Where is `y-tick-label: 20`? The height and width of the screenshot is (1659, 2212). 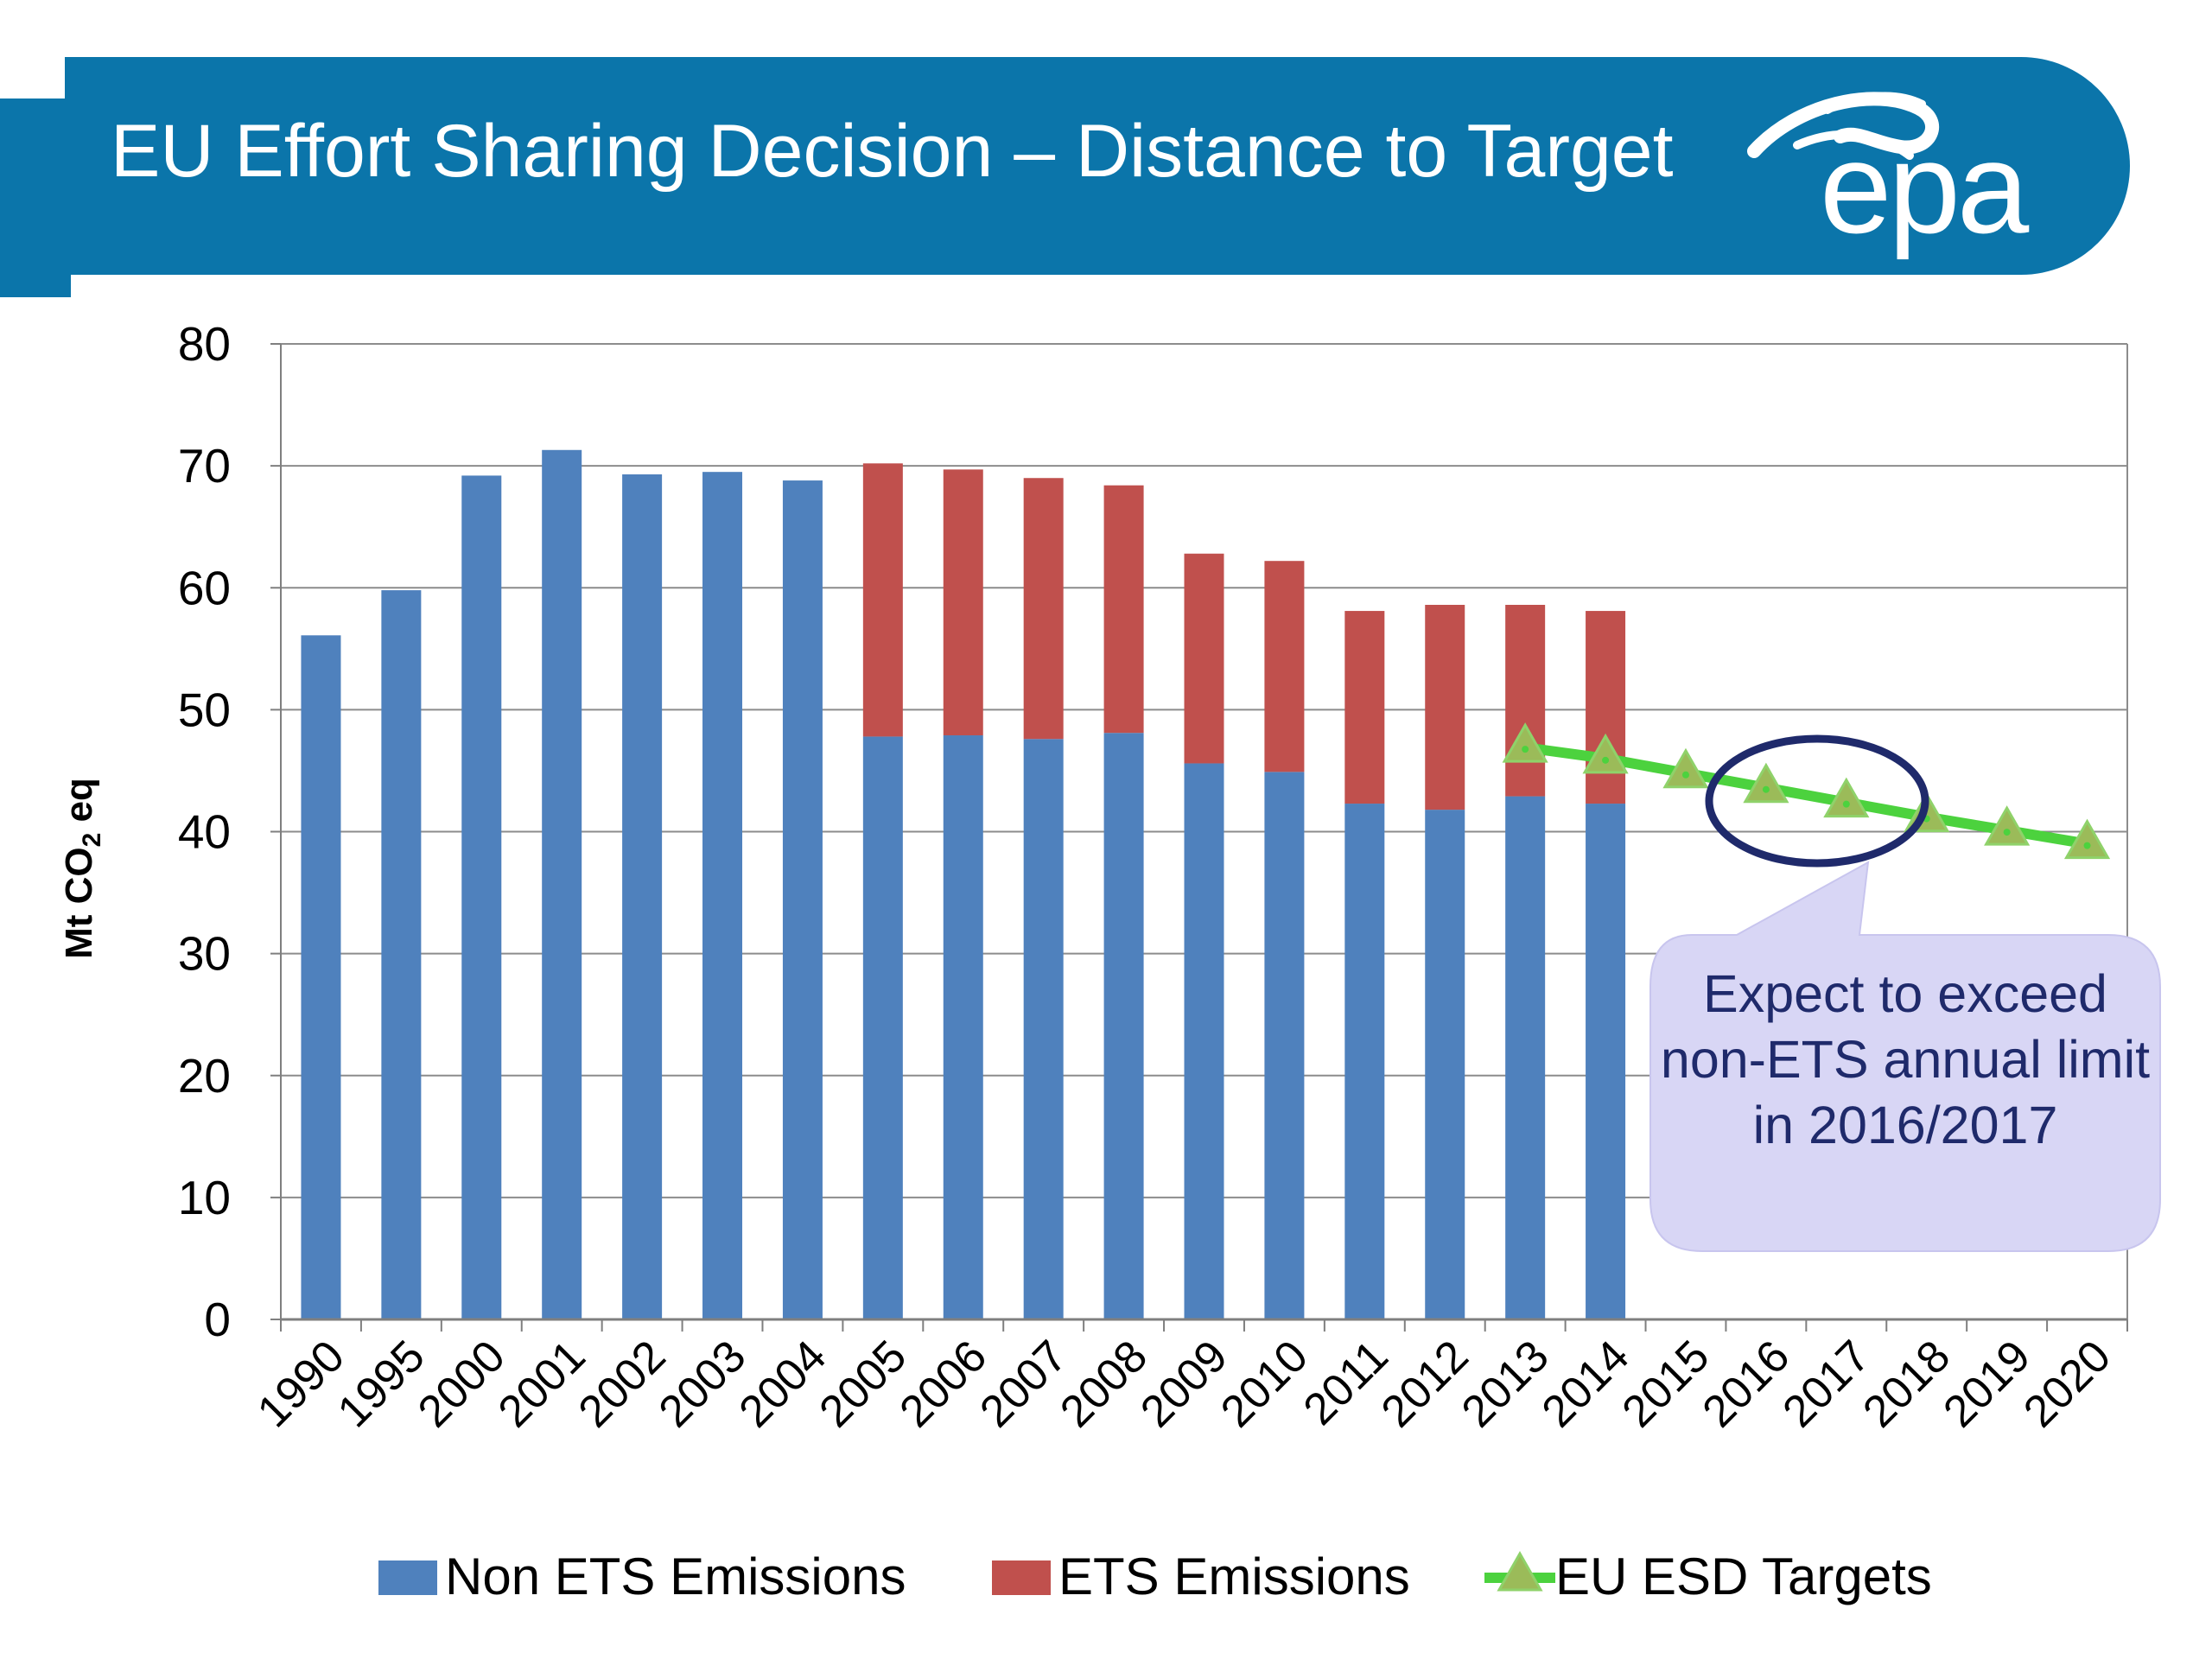
y-tick-label: 20 is located at coordinates (204, 1076).